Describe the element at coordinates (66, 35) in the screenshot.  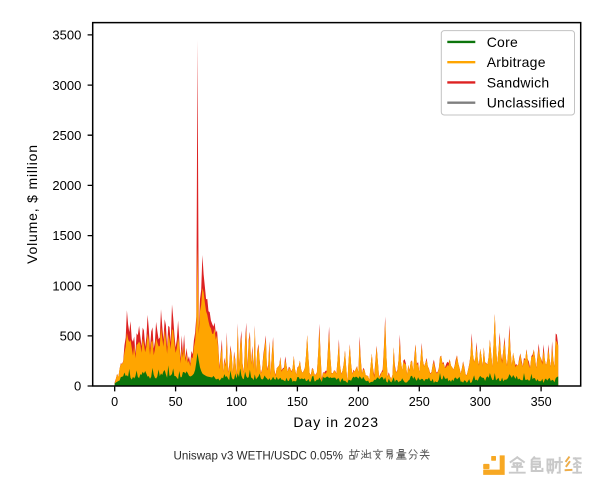
I see `svg-text: 3500` at that location.